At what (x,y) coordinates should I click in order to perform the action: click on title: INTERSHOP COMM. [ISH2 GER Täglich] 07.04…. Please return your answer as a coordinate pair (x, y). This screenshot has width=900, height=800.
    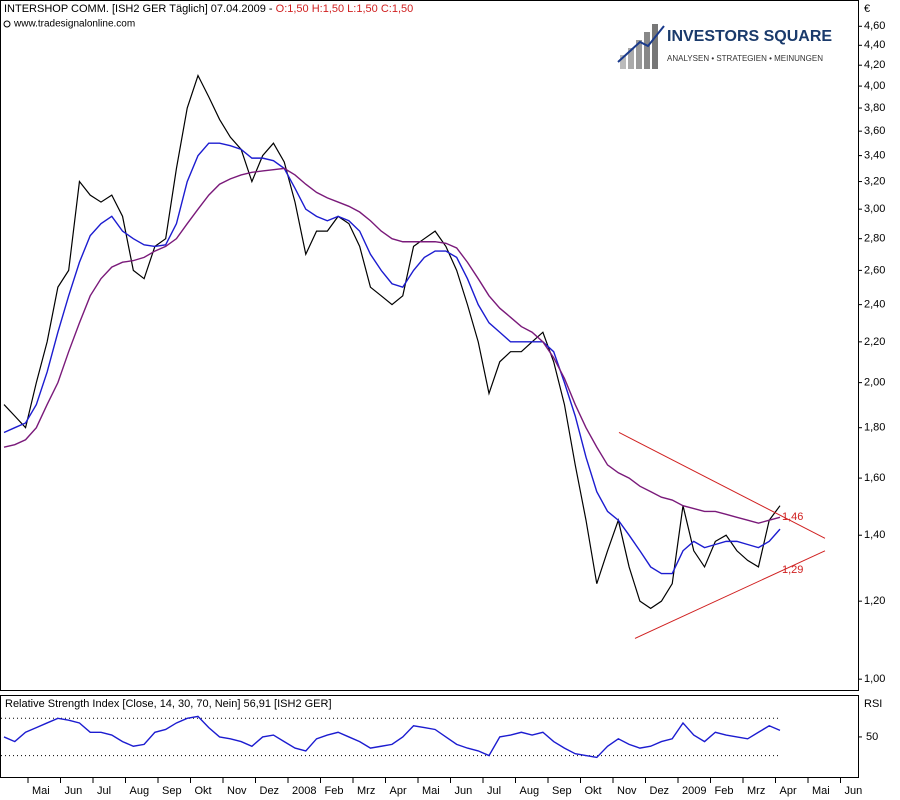
    Looking at the image, I should click on (140, 9).